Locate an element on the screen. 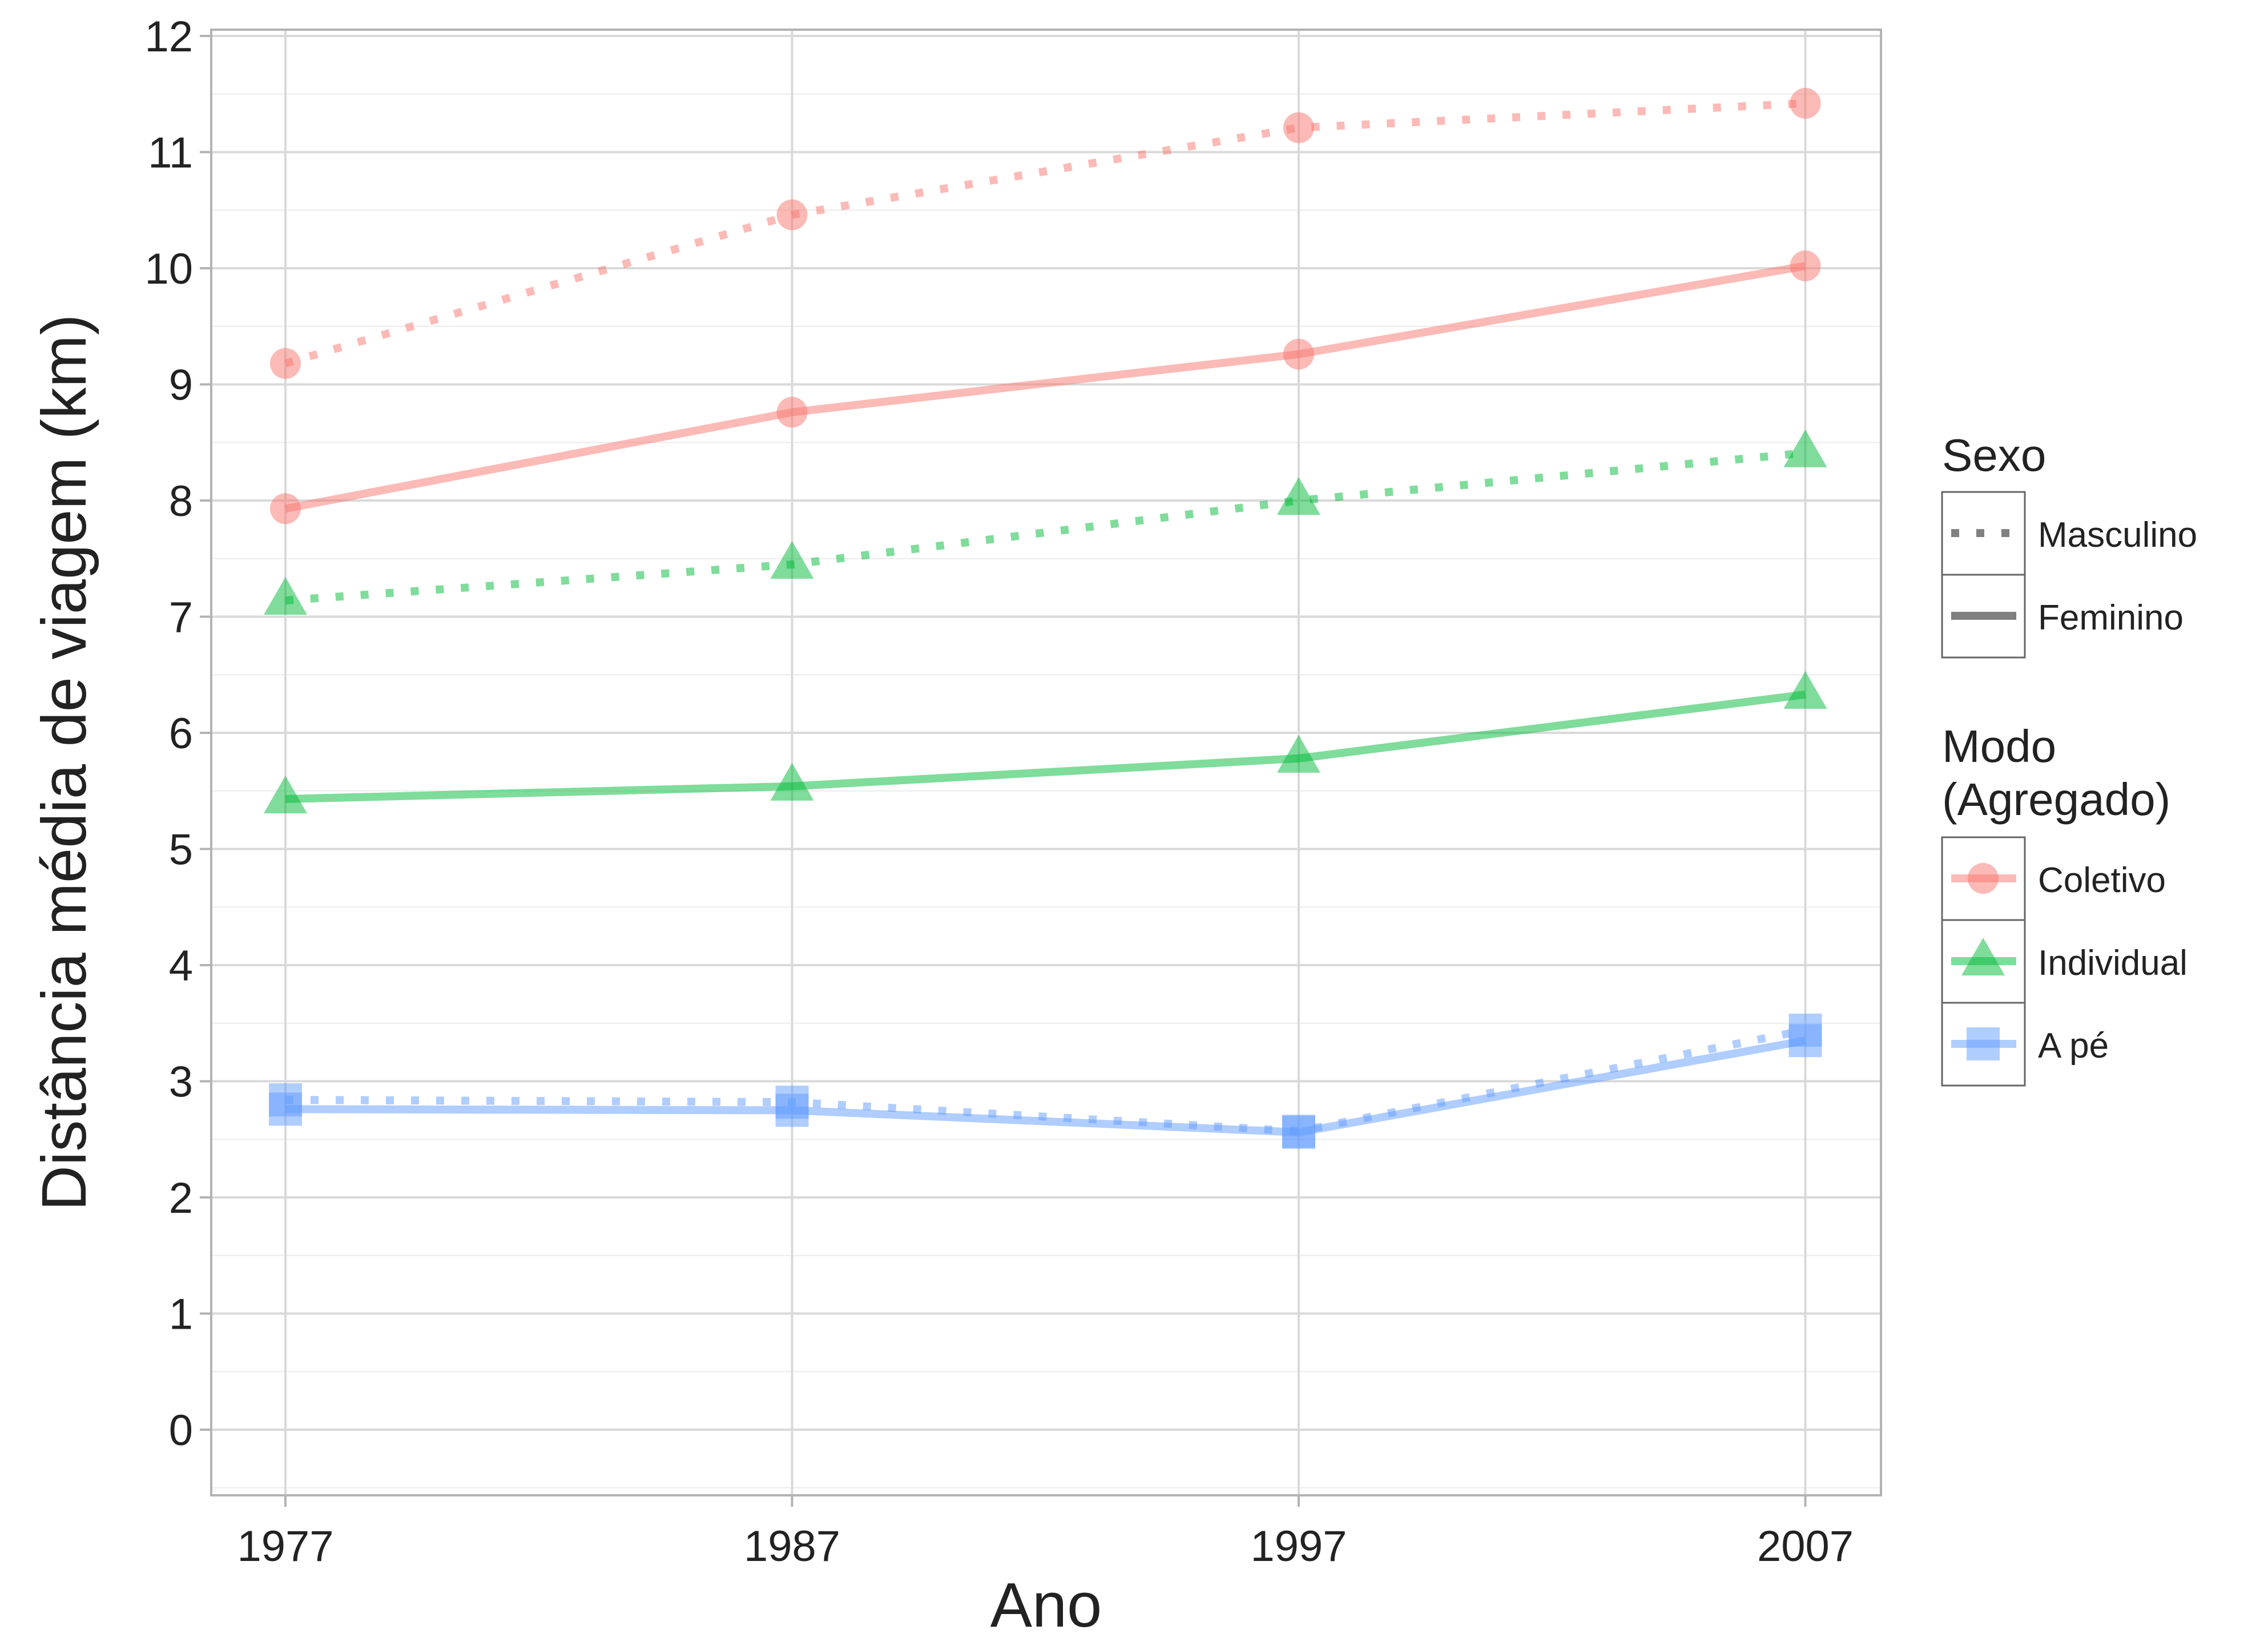 The height and width of the screenshot is (1646, 2268). legend-modo-item-individual: Individual is located at coordinates (2064, 961).